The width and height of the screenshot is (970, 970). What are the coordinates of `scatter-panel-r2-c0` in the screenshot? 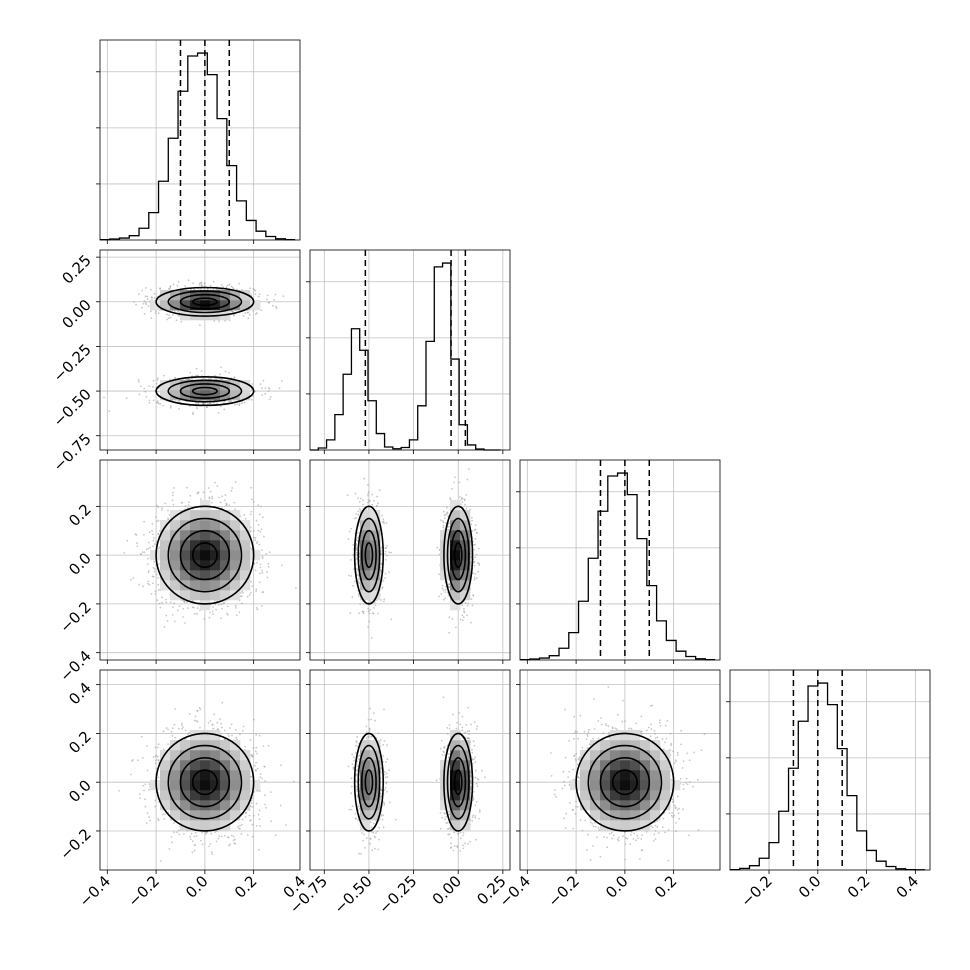 It's located at (200, 560).